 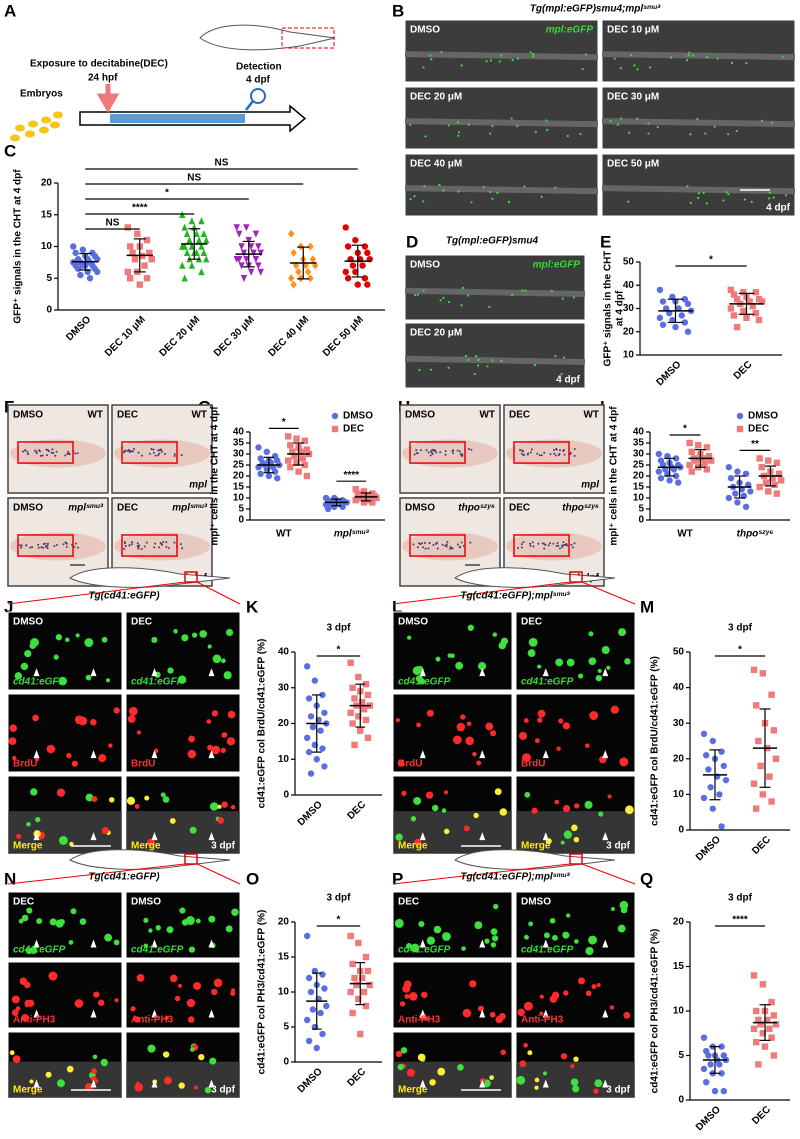 I want to click on y-tick-label: 5, so click(x=641, y=509).